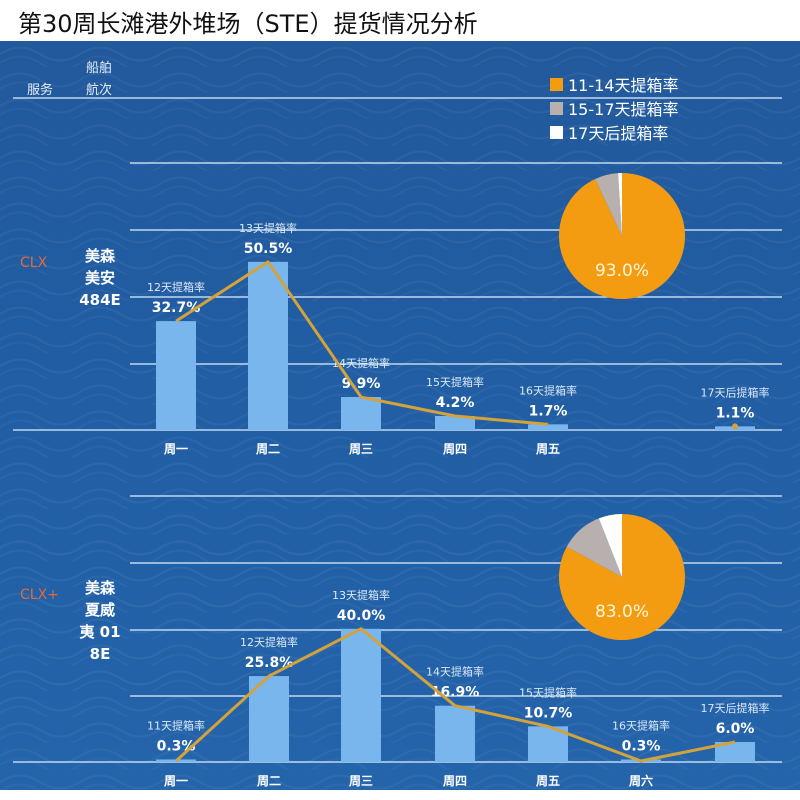 Image resolution: width=800 pixels, height=800 pixels. Describe the element at coordinates (99, 90) in the screenshot. I see `vessel-column-header-line2: 航次` at that location.